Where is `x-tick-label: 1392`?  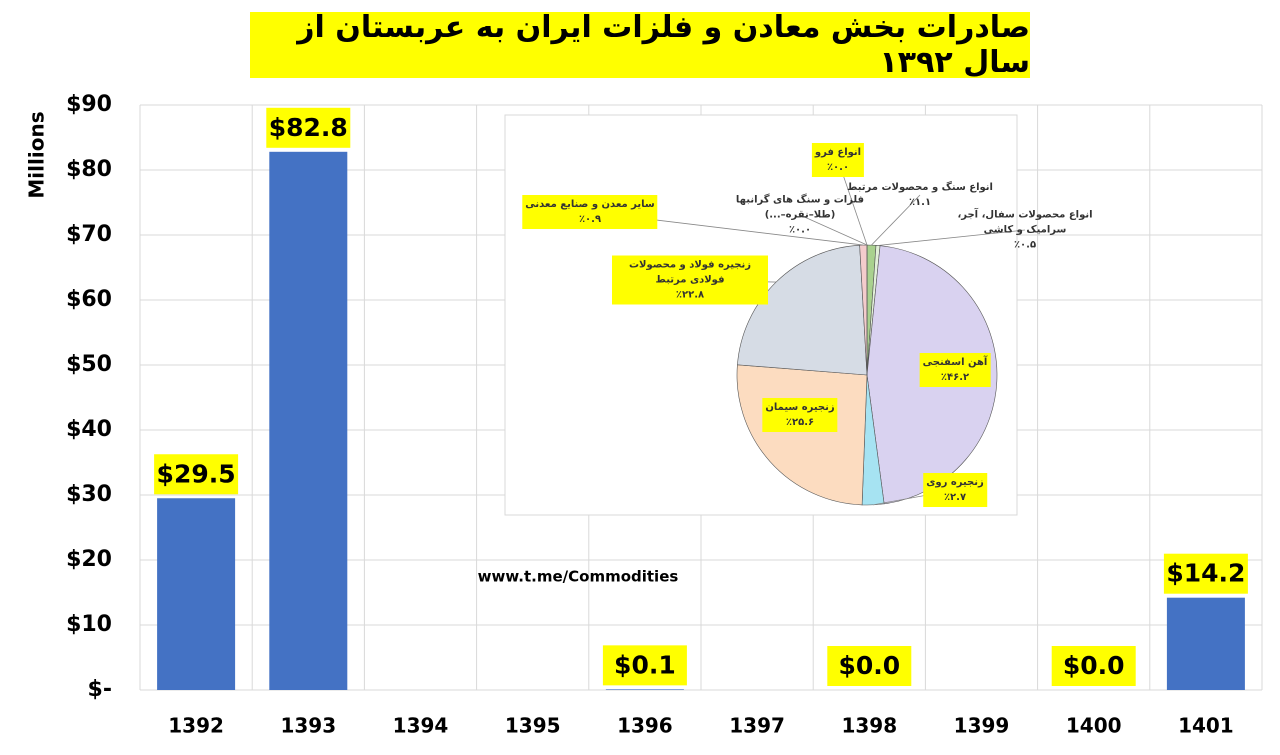
x-tick-label: 1392 is located at coordinates (196, 726).